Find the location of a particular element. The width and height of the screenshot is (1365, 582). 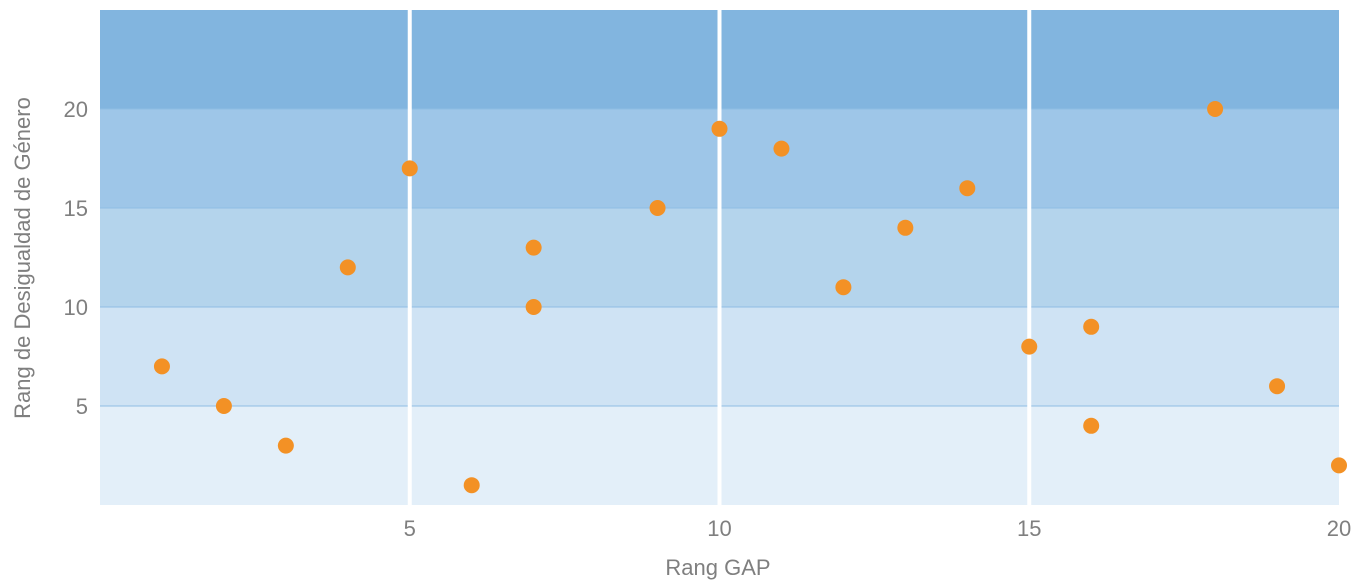

y-tick-label: 15 is located at coordinates (76, 208).